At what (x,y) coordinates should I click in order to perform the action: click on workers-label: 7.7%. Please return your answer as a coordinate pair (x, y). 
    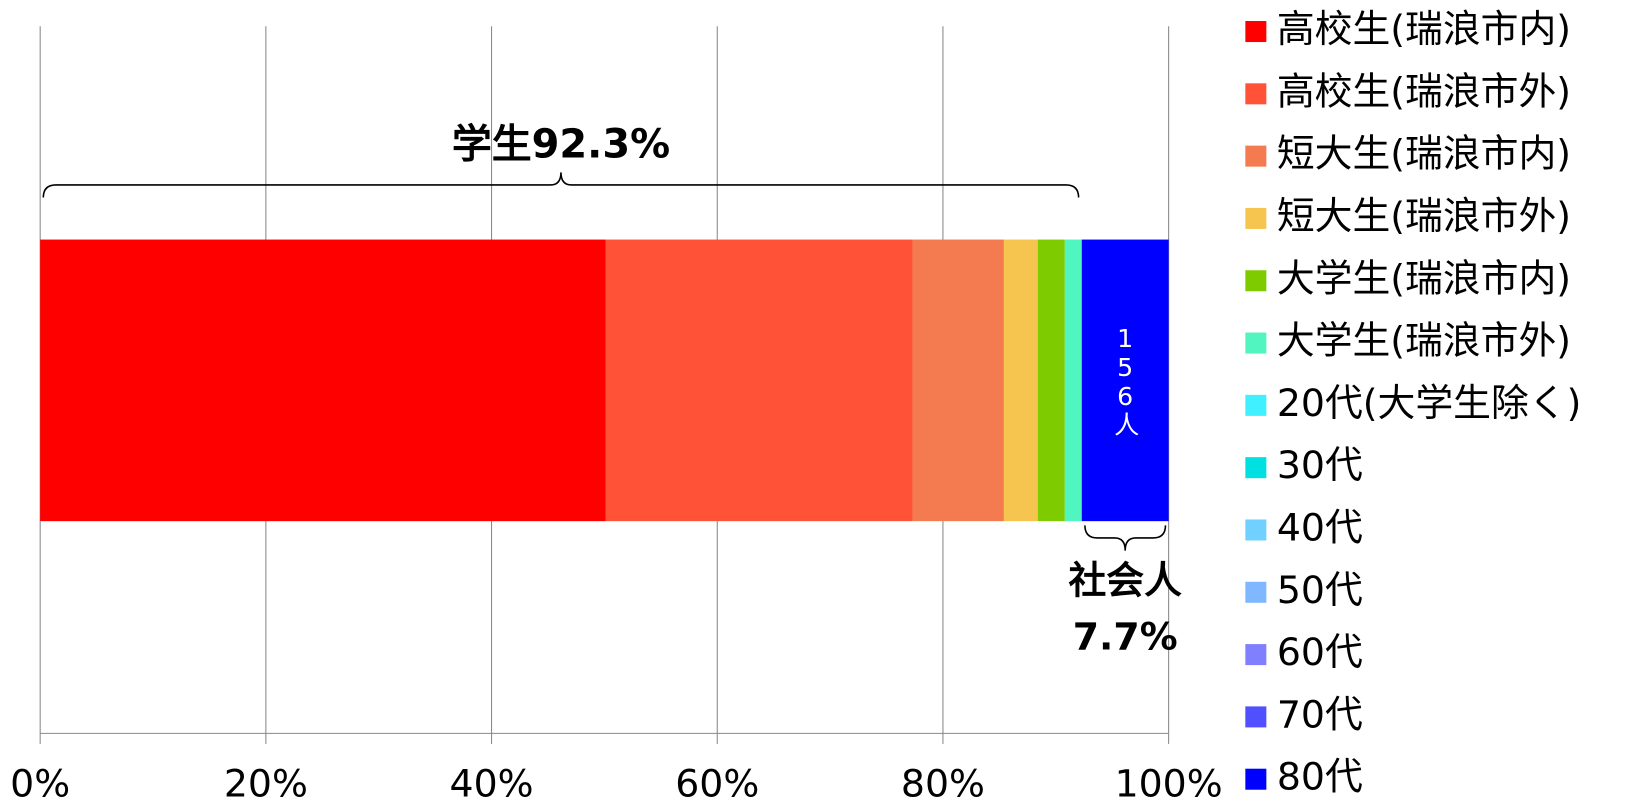
    Looking at the image, I should click on (1125, 636).